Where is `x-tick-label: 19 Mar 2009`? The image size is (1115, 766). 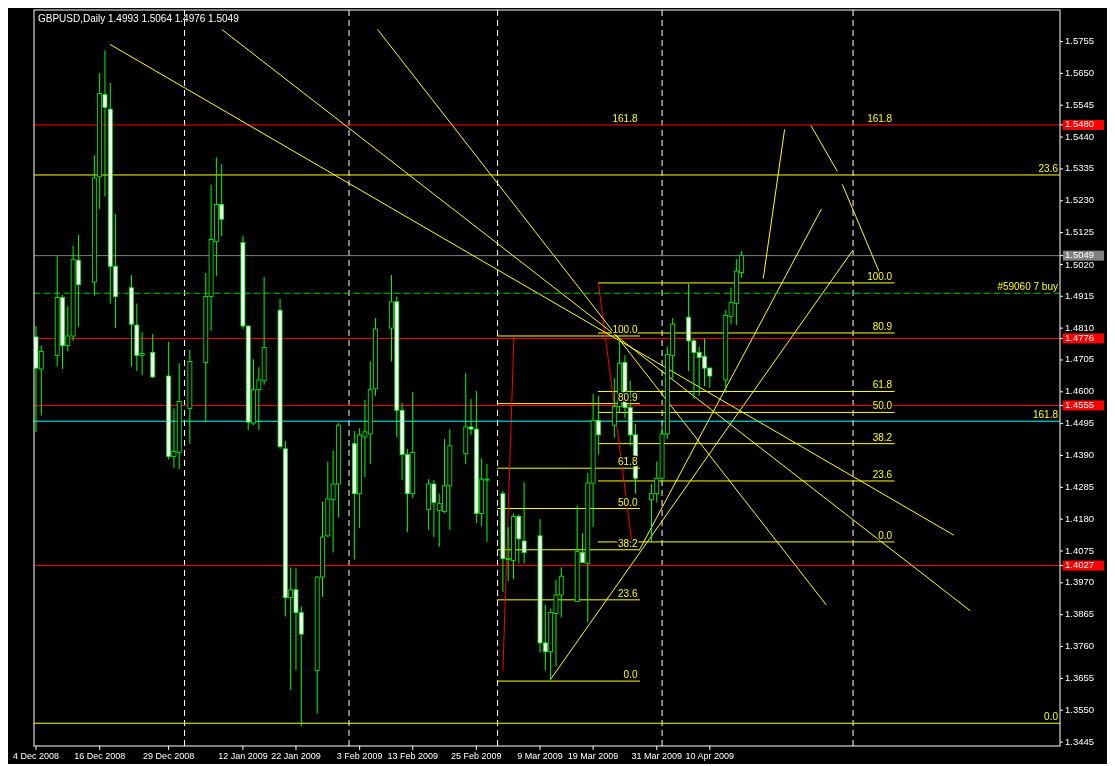
x-tick-label: 19 Mar 2009 is located at coordinates (593, 756).